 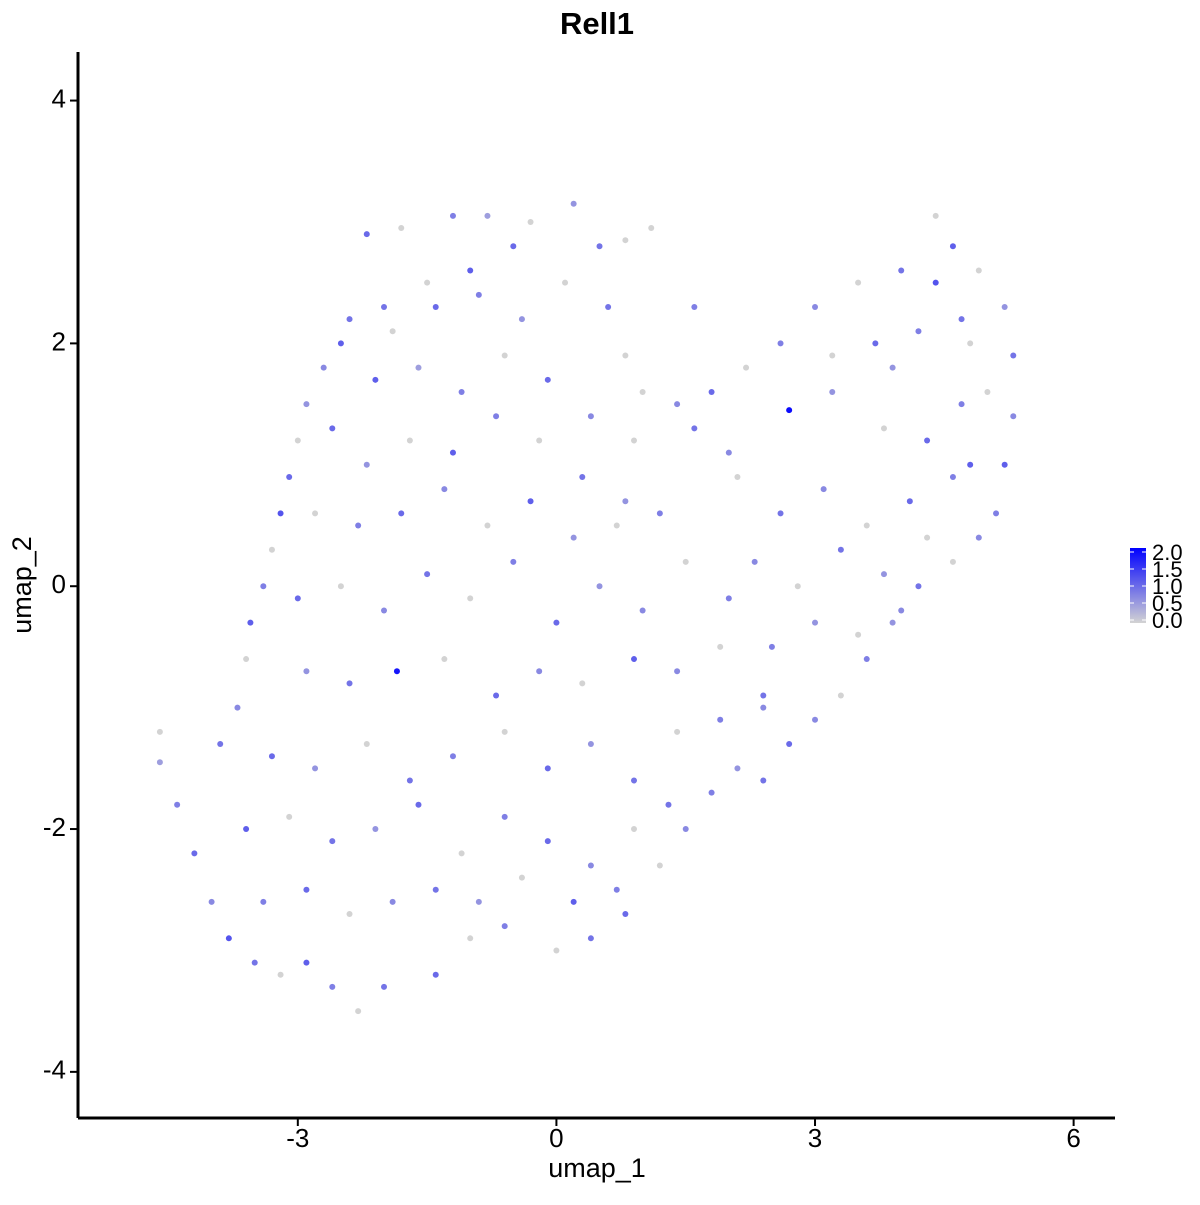 What do you see at coordinates (1167, 552) in the screenshot?
I see `colorbar-label: 2.0` at bounding box center [1167, 552].